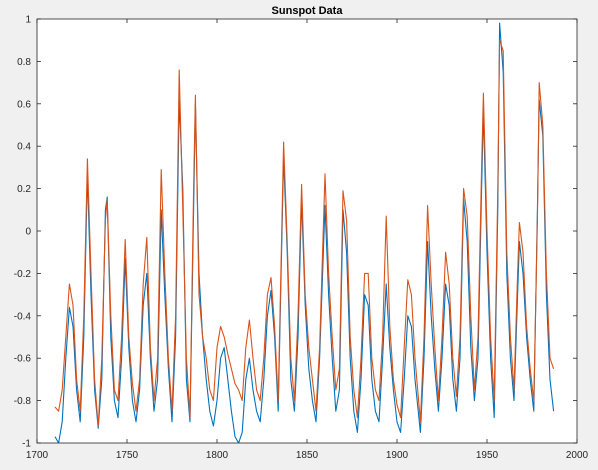  Describe the element at coordinates (487, 455) in the screenshot. I see `x-tick-label: 1950` at that location.